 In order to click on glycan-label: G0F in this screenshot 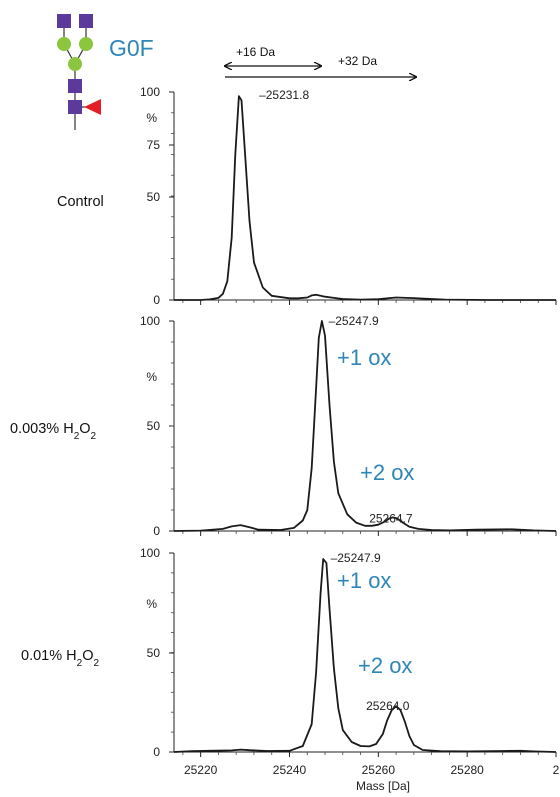, I will do `click(131, 48)`.